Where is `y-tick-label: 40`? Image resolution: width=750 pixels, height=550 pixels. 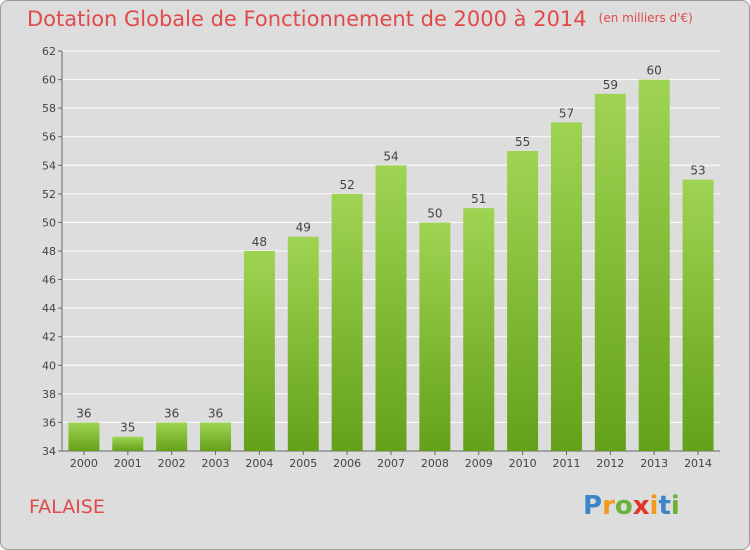
y-tick-label: 40 is located at coordinates (49, 365).